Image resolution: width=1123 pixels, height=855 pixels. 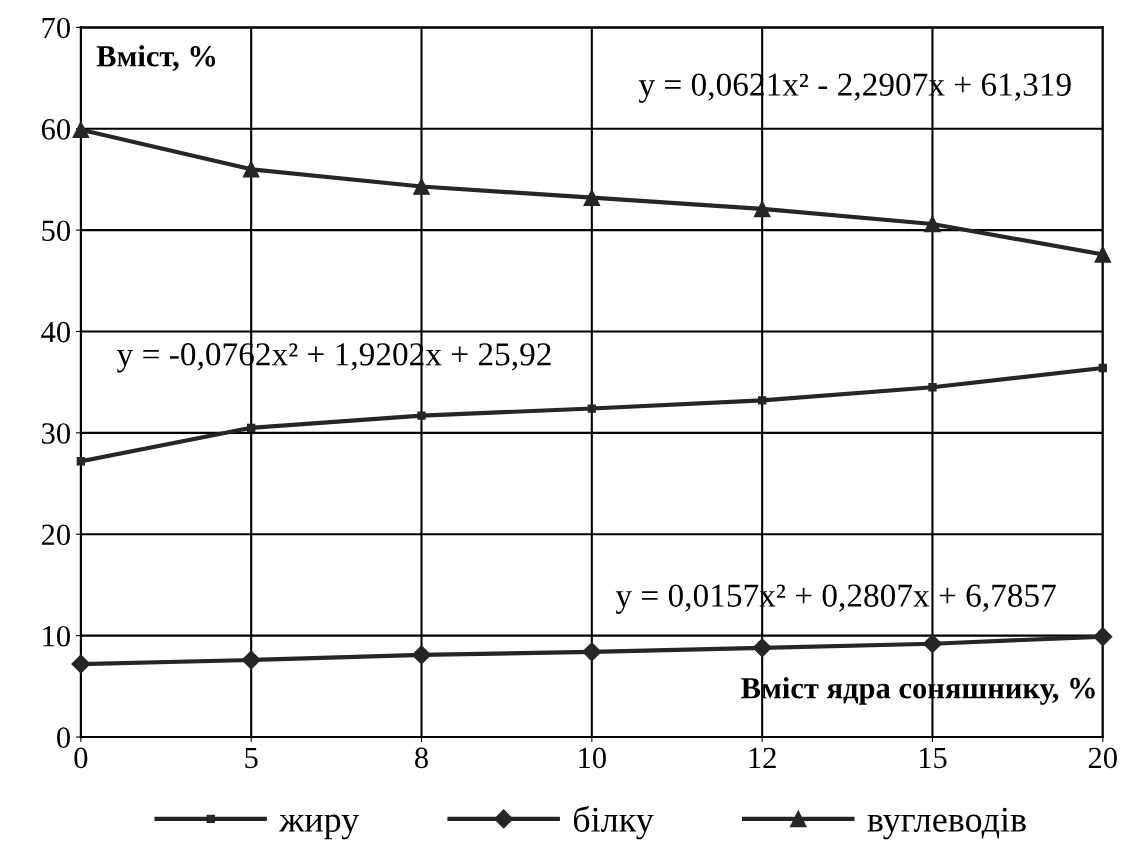 What do you see at coordinates (56, 28) in the screenshot?
I see `y-tick-label: 70` at bounding box center [56, 28].